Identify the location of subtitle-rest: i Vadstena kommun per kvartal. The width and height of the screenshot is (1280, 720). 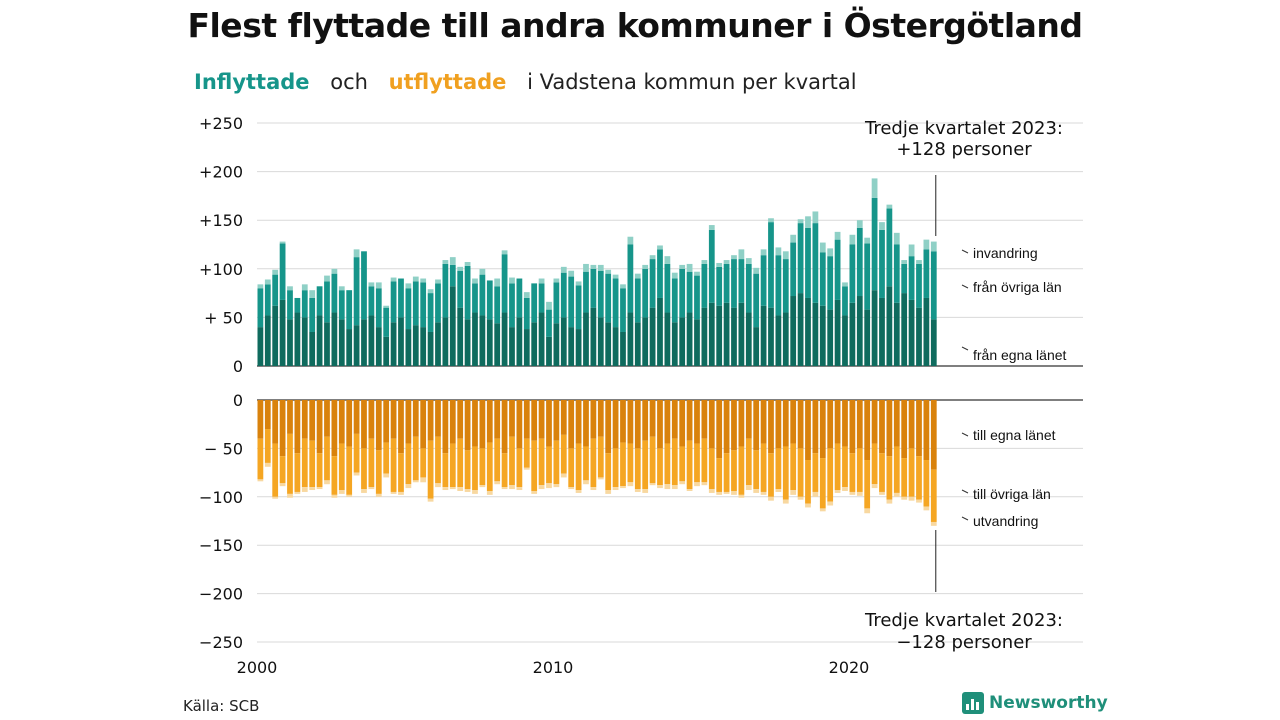
(692, 82).